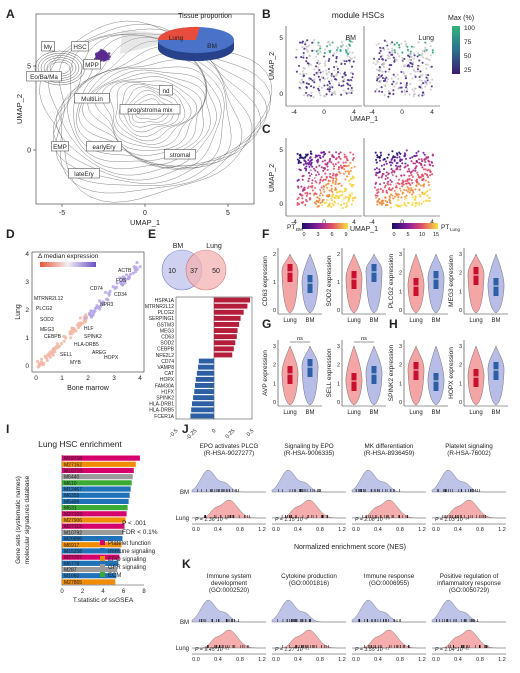 The height and width of the screenshot is (673, 520). What do you see at coordinates (73, 471) in the screenshot?
I see `gene-set-label-2: M18719` at bounding box center [73, 471].